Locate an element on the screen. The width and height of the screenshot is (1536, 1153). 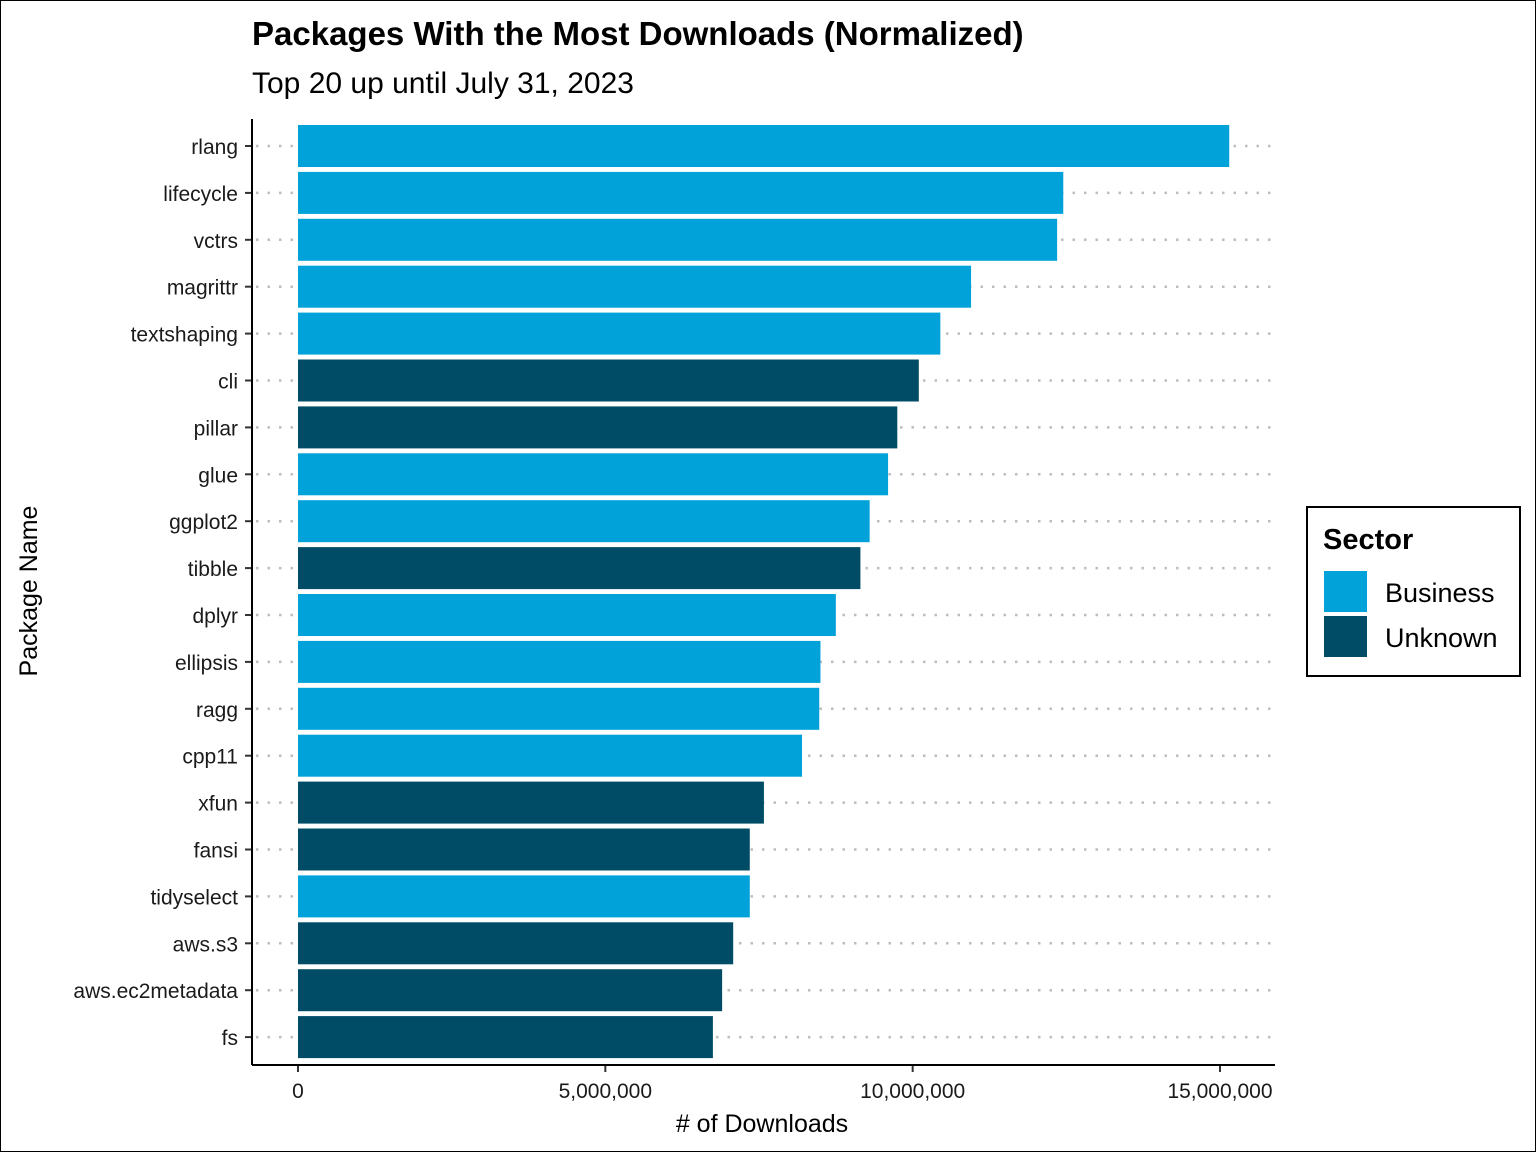
legend: Sector Business Unknown is located at coordinates (1413, 591).